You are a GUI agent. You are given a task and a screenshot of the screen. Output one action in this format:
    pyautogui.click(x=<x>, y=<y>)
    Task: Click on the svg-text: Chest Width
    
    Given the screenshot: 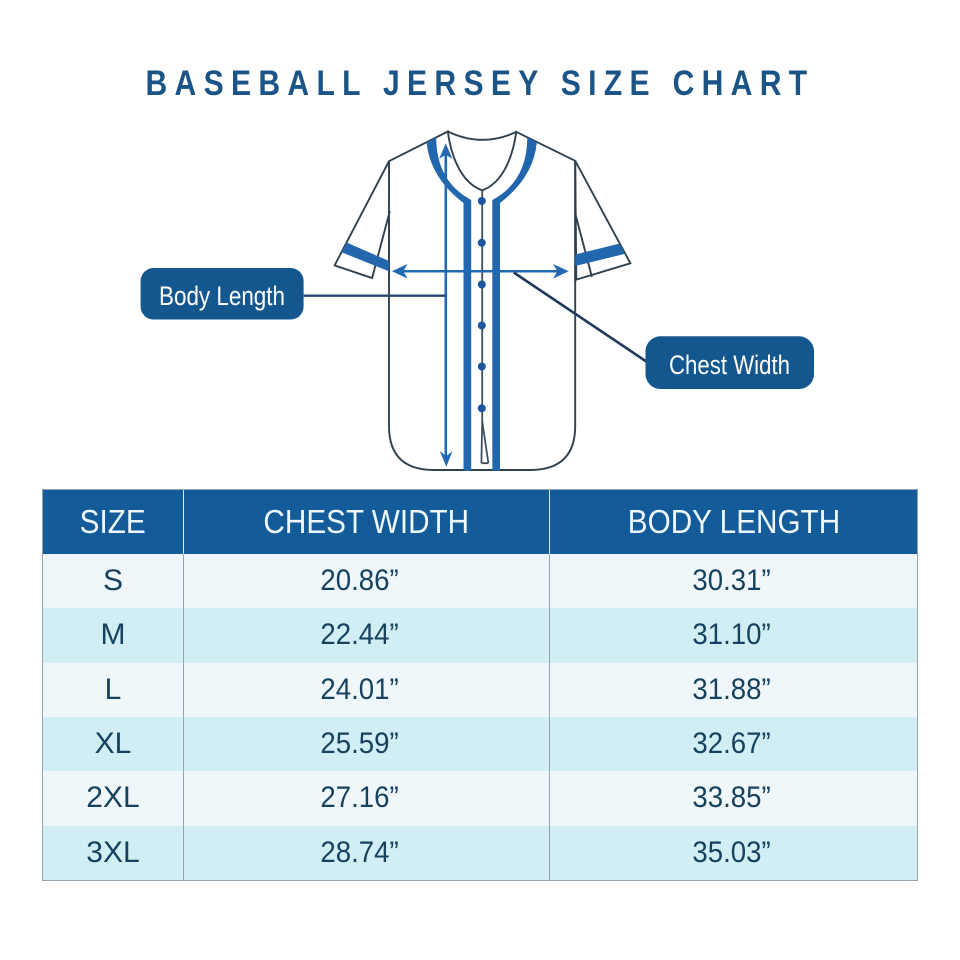 What is the action you would take?
    pyautogui.click(x=729, y=365)
    